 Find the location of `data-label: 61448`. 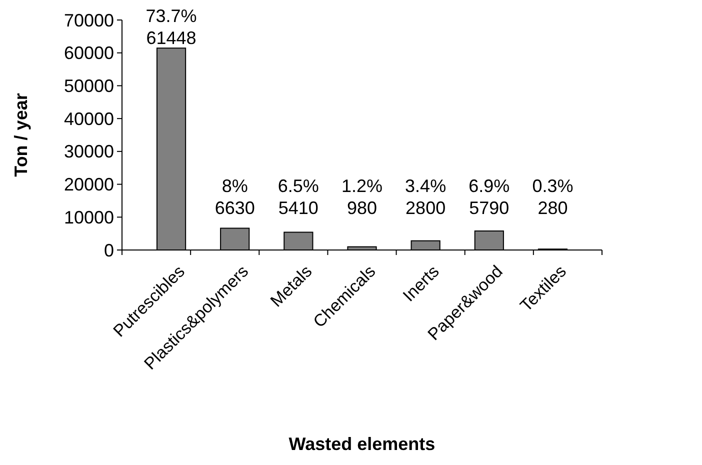

data-label: 61448 is located at coordinates (171, 38).